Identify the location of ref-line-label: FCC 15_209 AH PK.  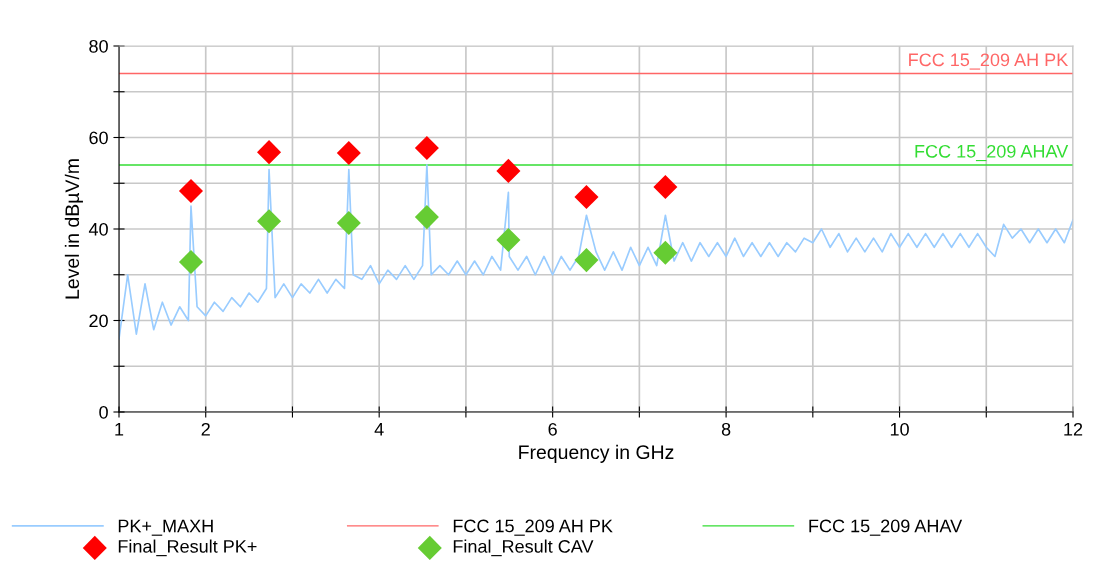
(989, 61).